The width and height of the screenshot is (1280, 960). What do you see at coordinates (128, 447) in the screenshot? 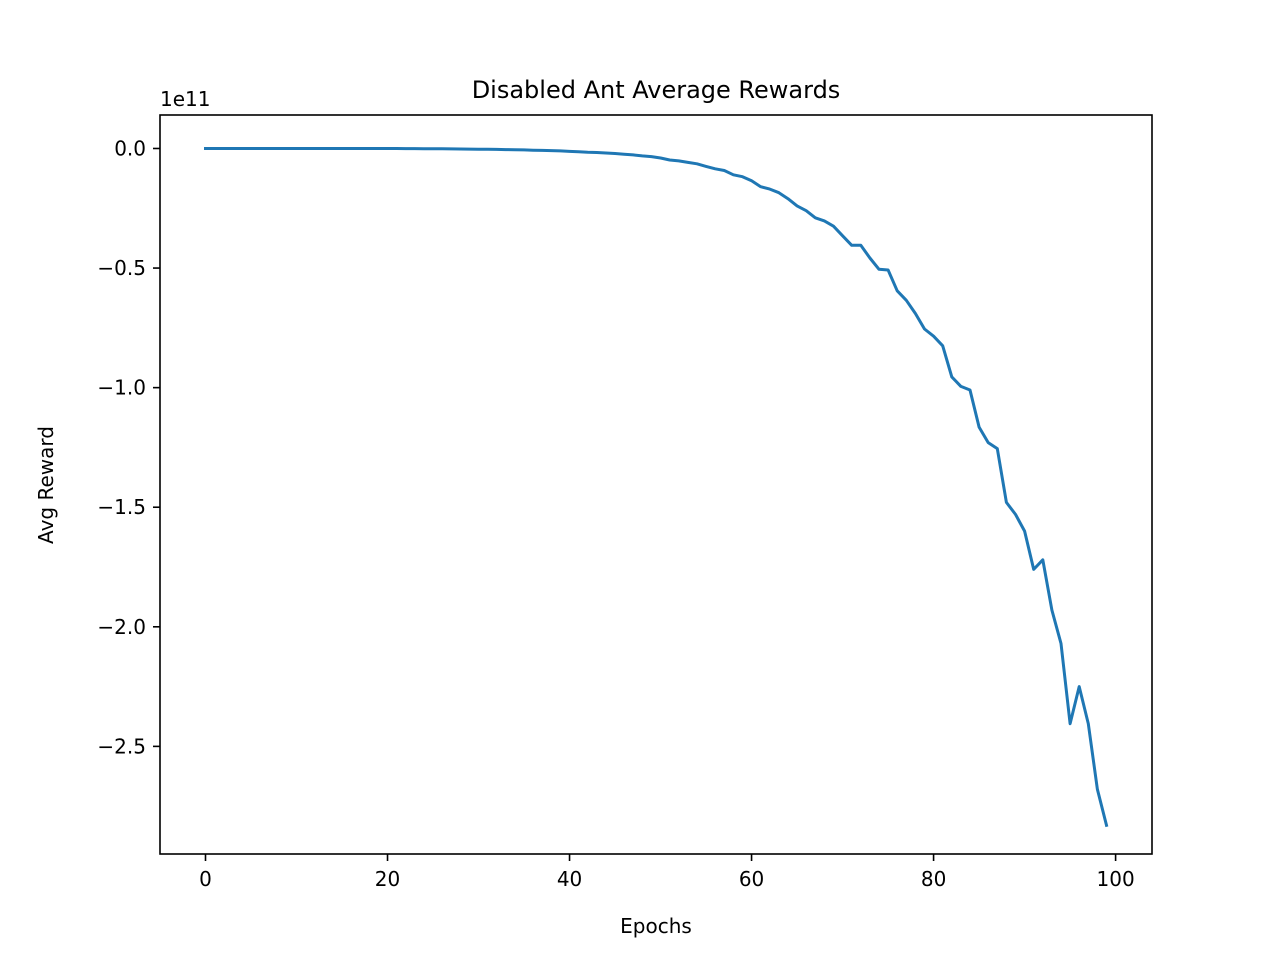
I see `y-axis: 0.0 −0.5 −1.0 −1.5 −2.0 −2.5` at bounding box center [128, 447].